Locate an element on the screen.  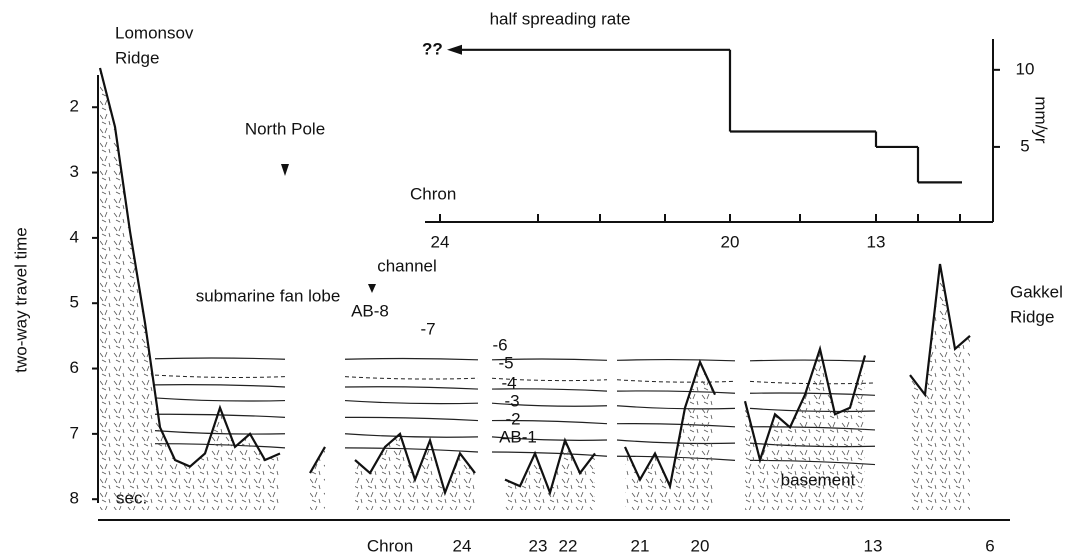
y-tick-label: 4 is located at coordinates (74, 236).